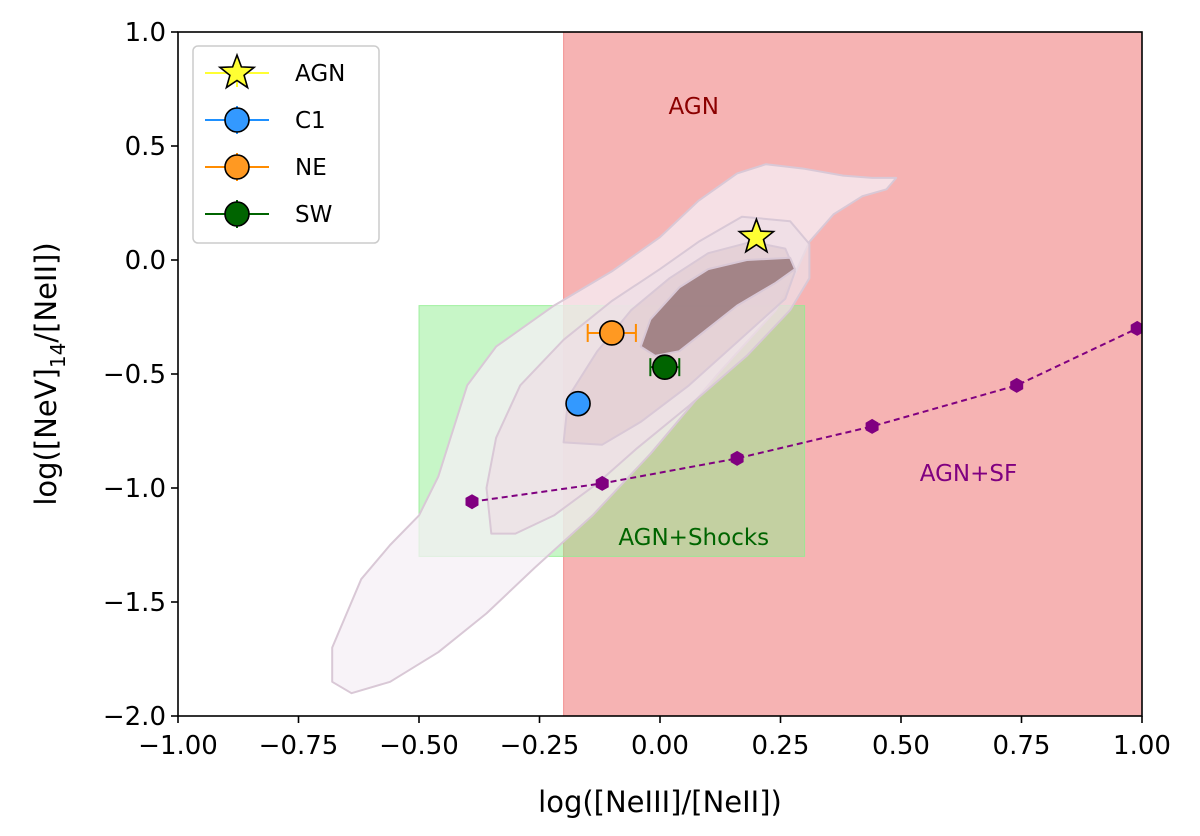  What do you see at coordinates (145, 261) in the screenshot?
I see `y-tick-label: 0.0` at bounding box center [145, 261].